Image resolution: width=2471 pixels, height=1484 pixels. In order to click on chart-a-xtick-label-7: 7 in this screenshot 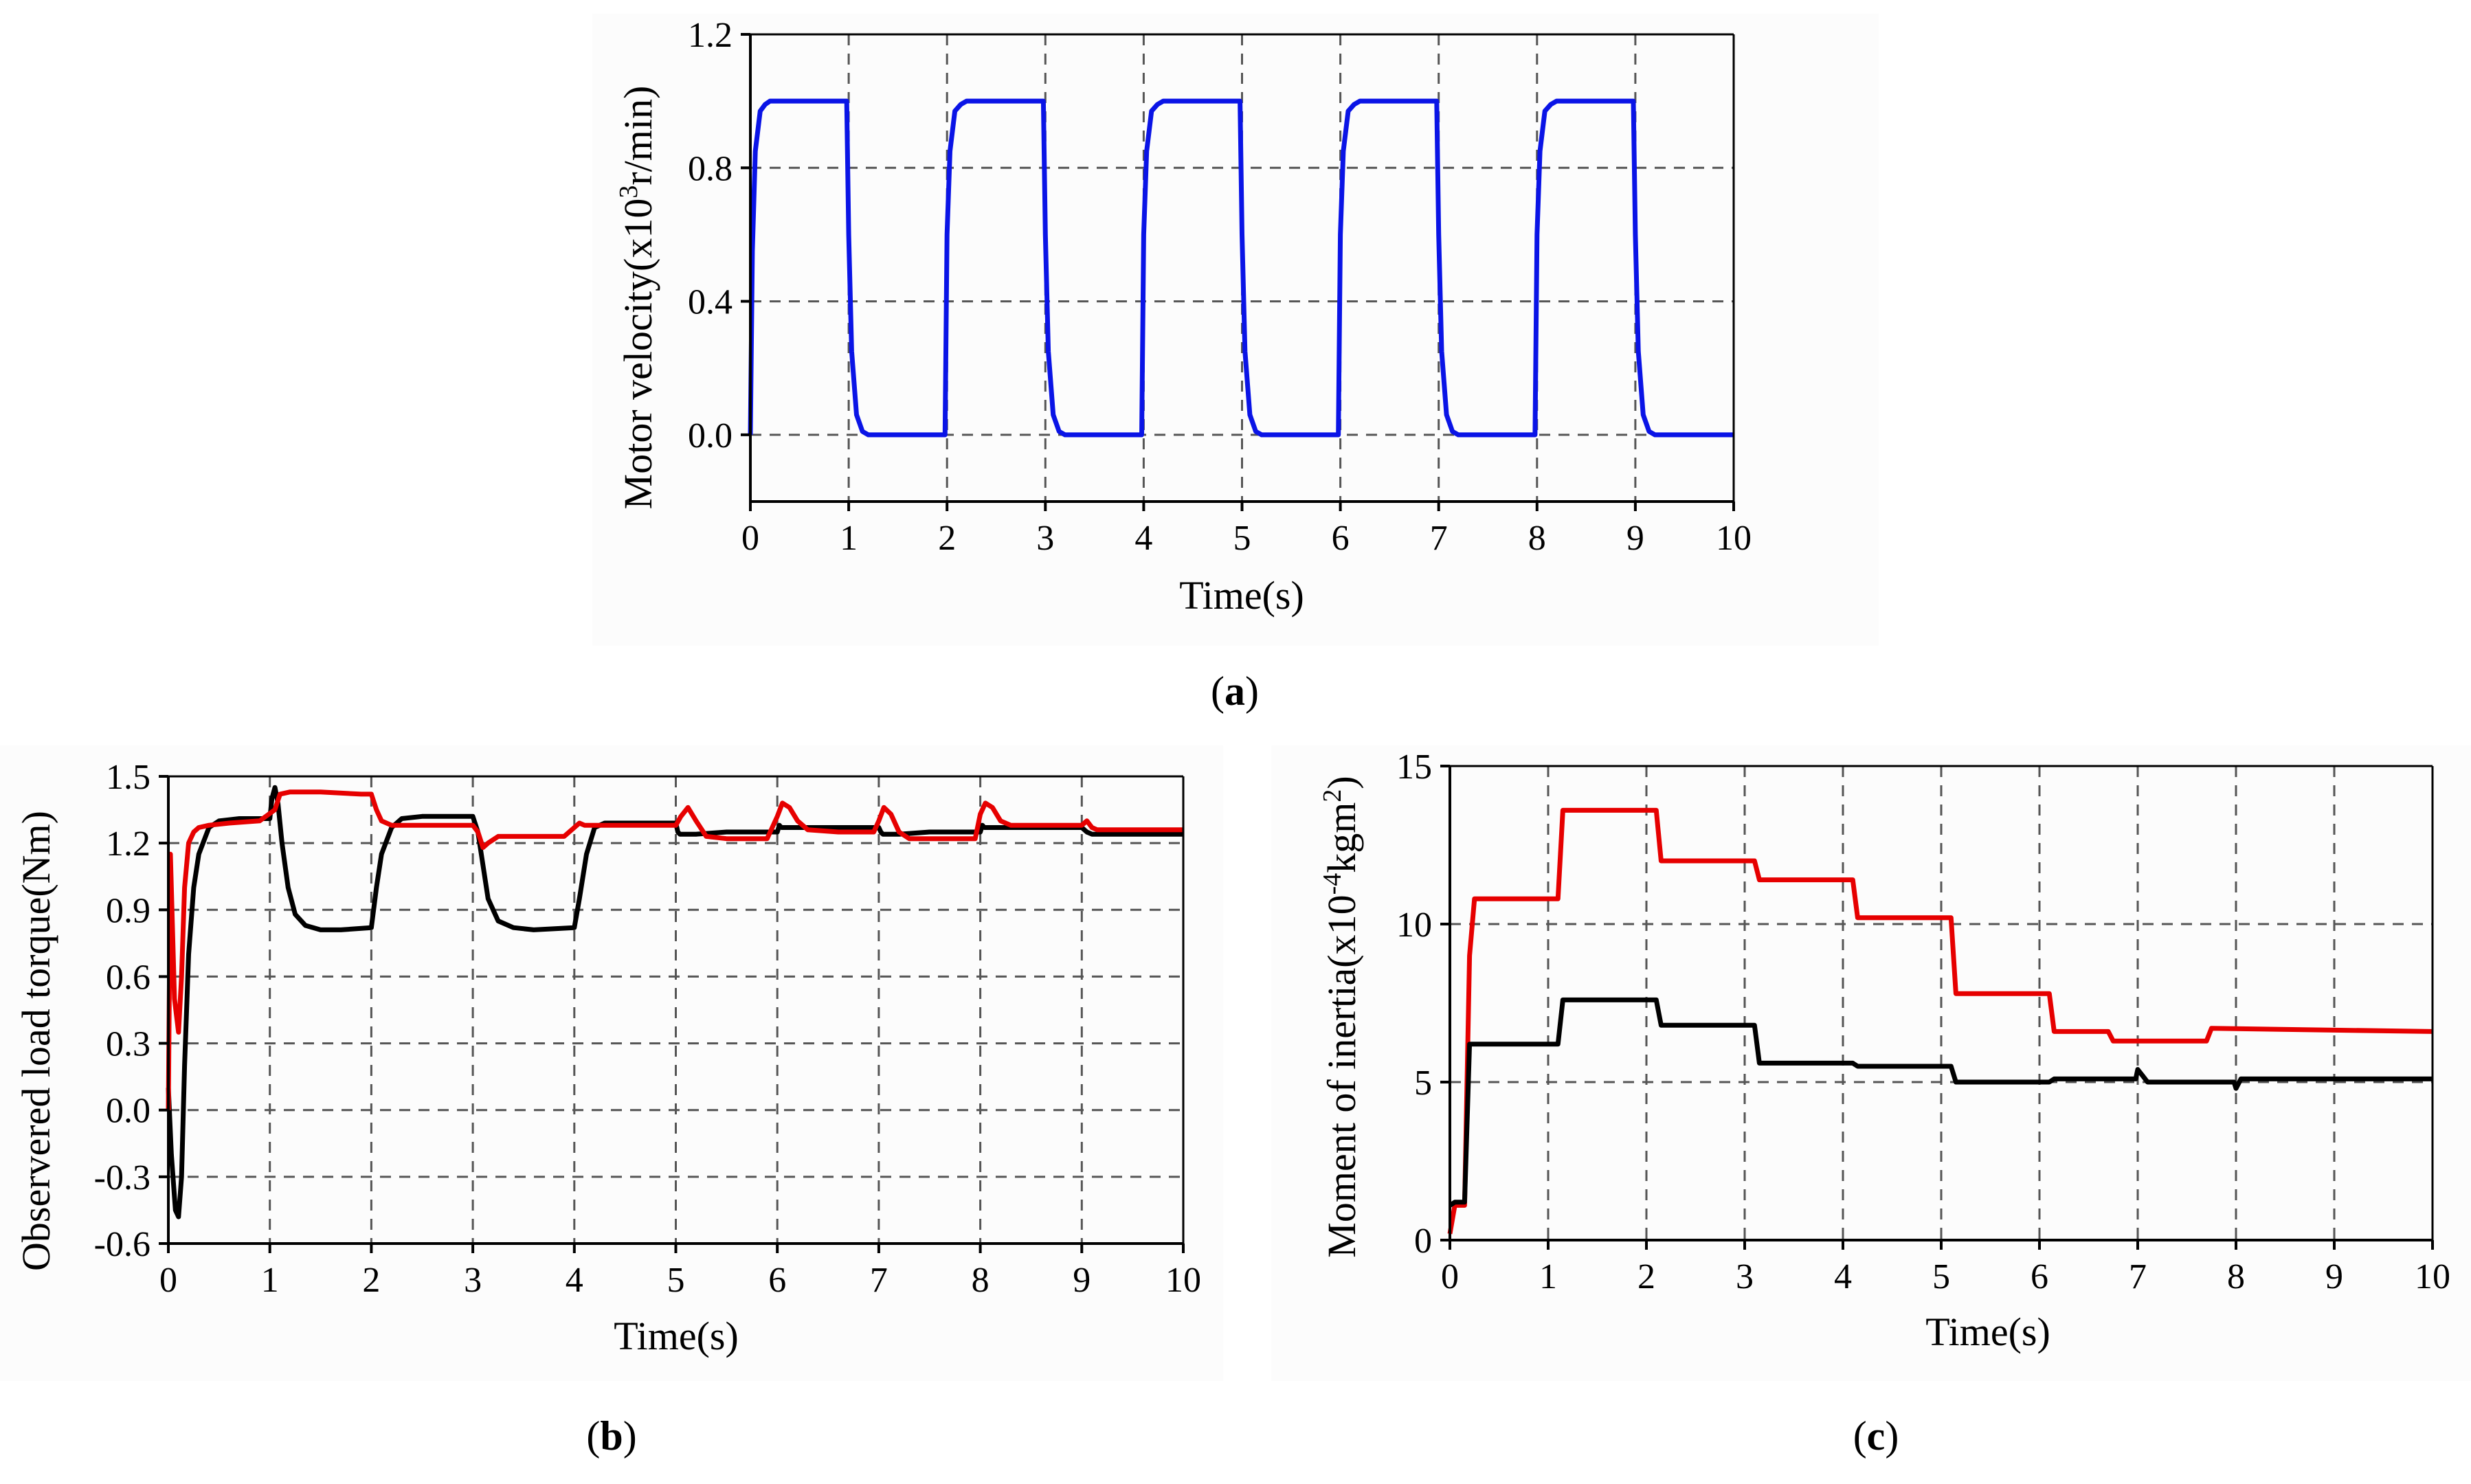, I will do `click(1439, 538)`.